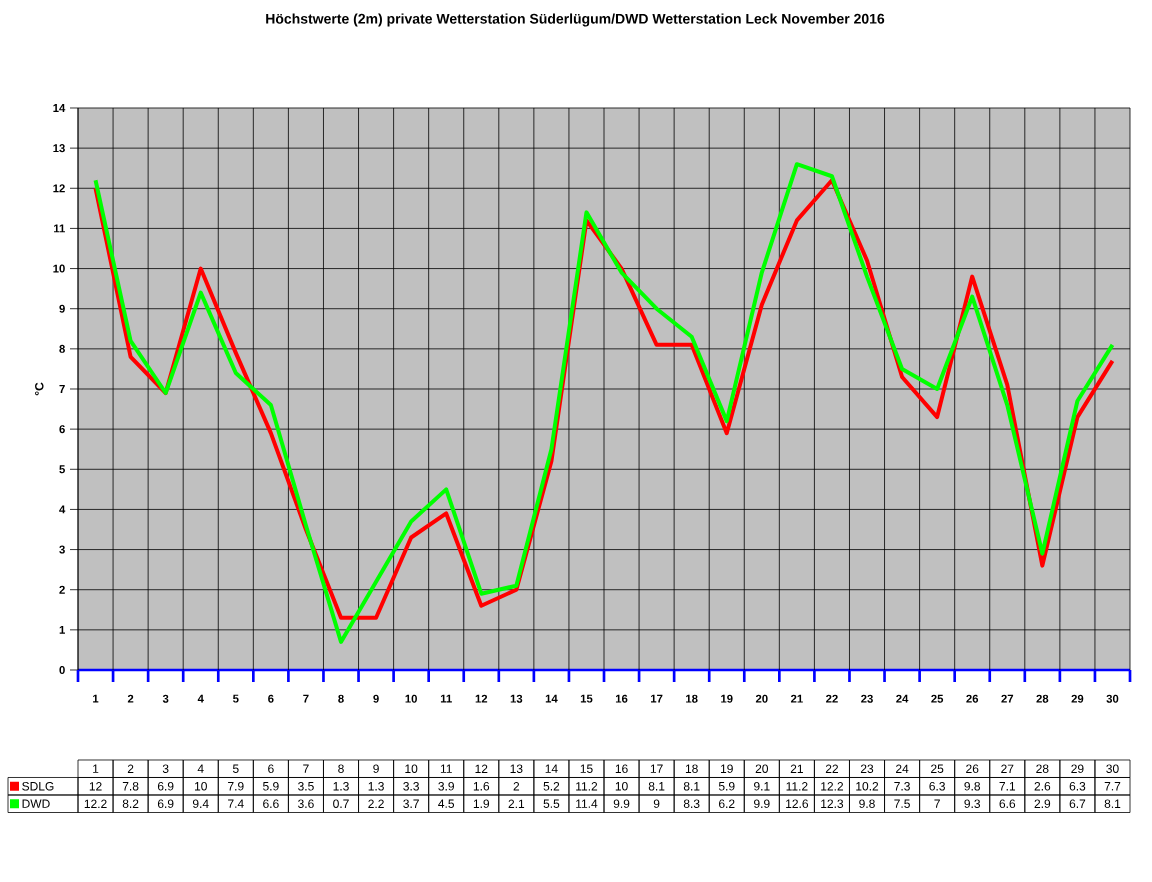 This screenshot has height=882, width=1152. I want to click on data-label: 3.6, so click(306, 803).